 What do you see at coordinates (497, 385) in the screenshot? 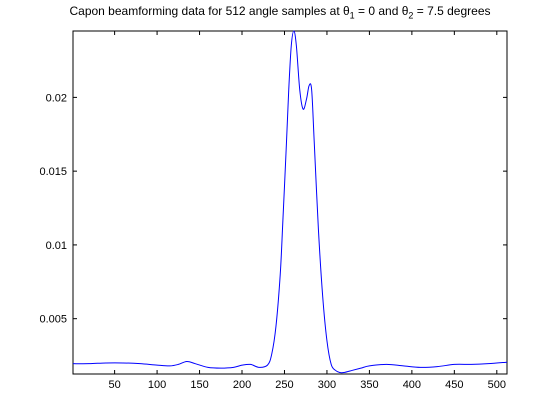
I see `x-tick-label: 500` at bounding box center [497, 385].